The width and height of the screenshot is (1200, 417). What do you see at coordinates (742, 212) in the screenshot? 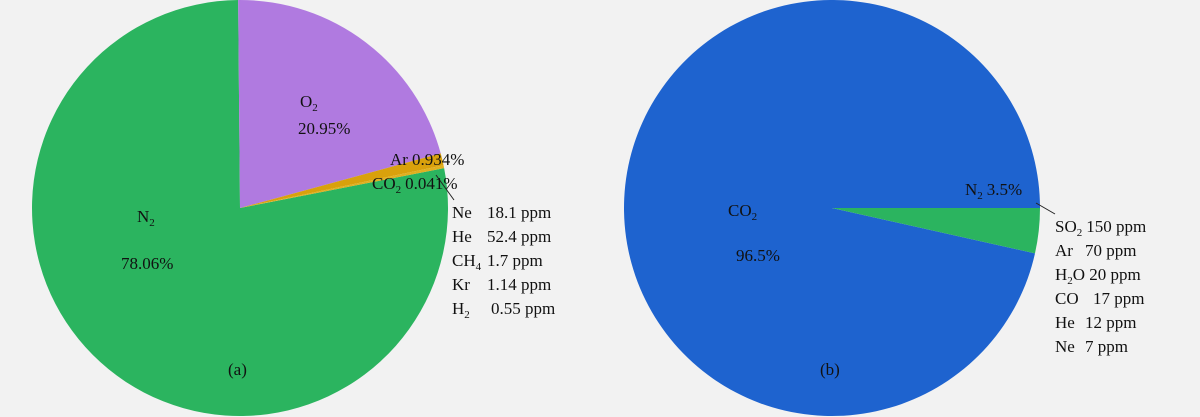
I see `label-co2: CO2` at bounding box center [742, 212].